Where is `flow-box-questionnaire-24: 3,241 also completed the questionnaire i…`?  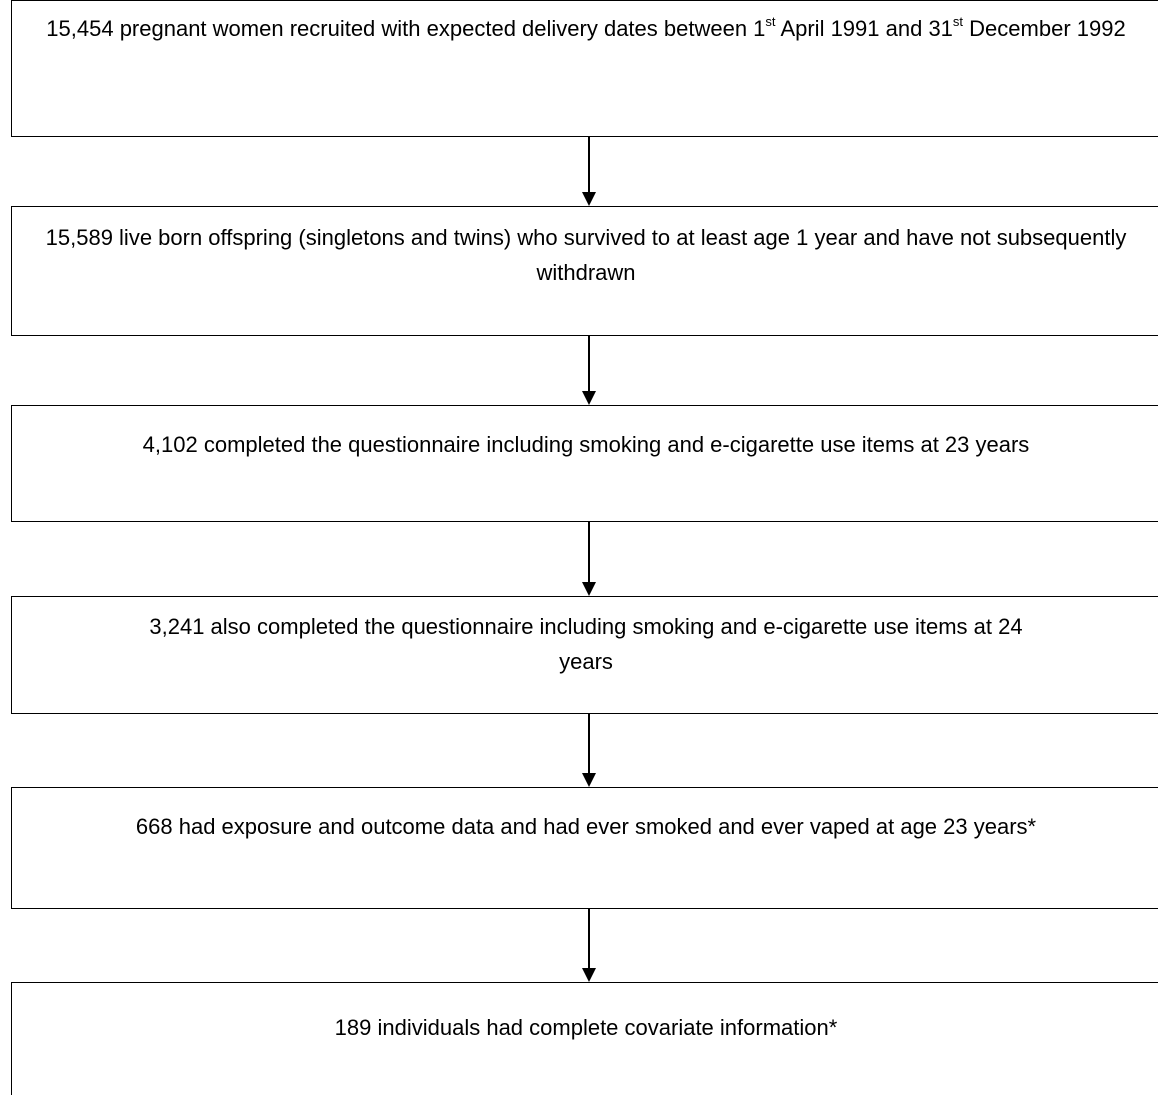 flow-box-questionnaire-24: 3,241 also completed the questionnaire i… is located at coordinates (584, 655).